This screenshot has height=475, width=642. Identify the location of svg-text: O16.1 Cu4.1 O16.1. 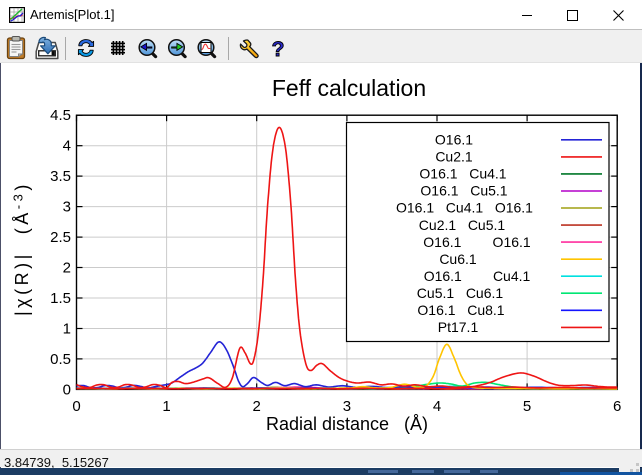
(464, 208).